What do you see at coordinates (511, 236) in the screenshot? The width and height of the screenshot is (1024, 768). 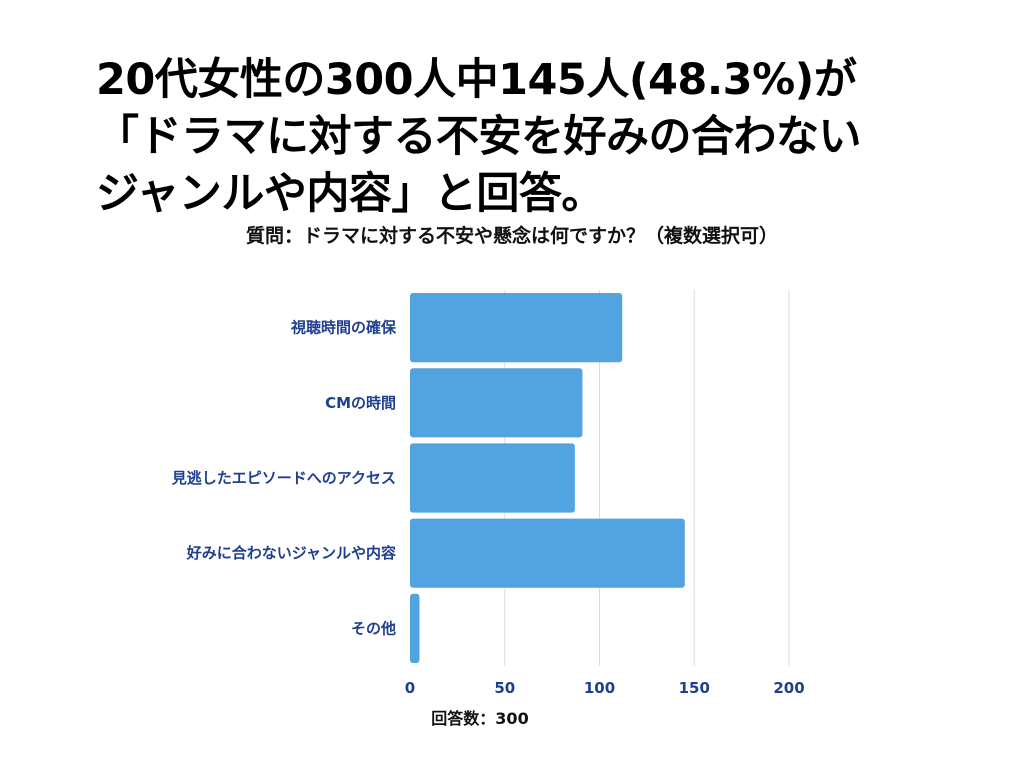 I see `chart-title: 質問：ドラマに対する不安や懸念は何ですか？（複数選択可）` at bounding box center [511, 236].